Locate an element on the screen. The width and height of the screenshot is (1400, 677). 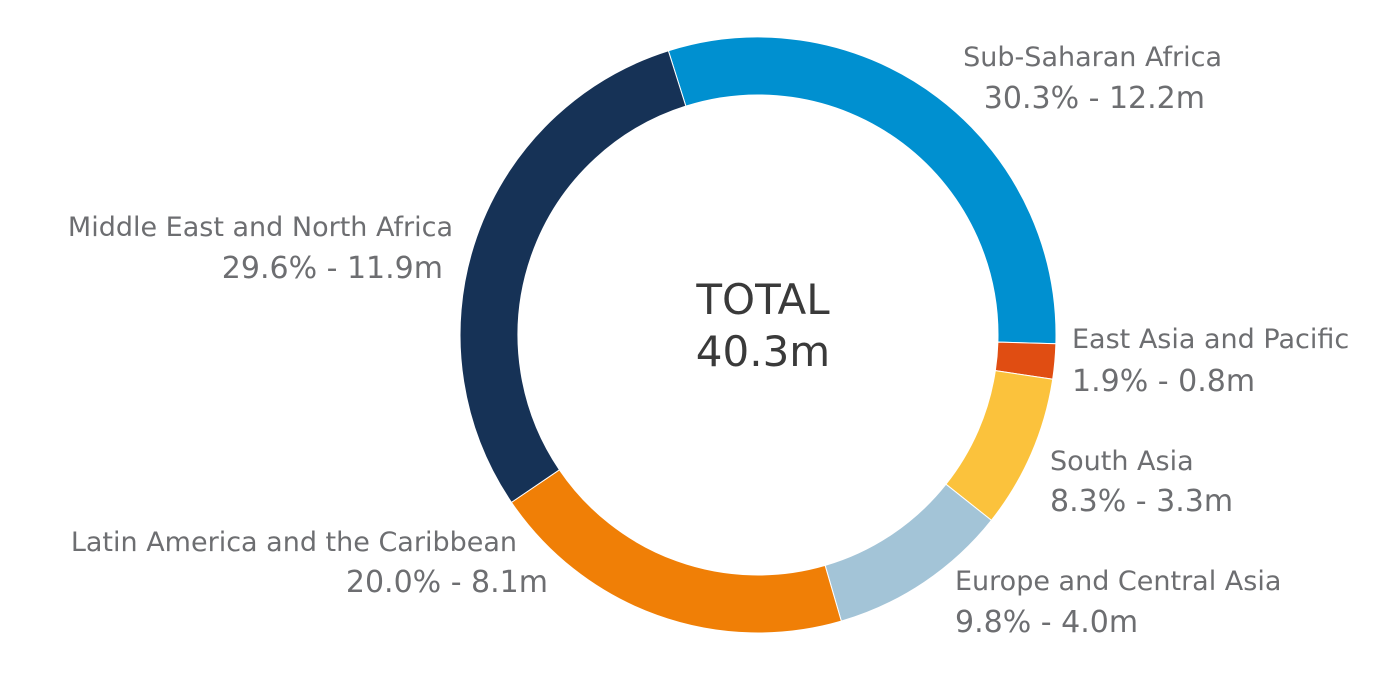
label-east-asia-pacific: East Asia and Pacific is located at coordinates (1210, 339).